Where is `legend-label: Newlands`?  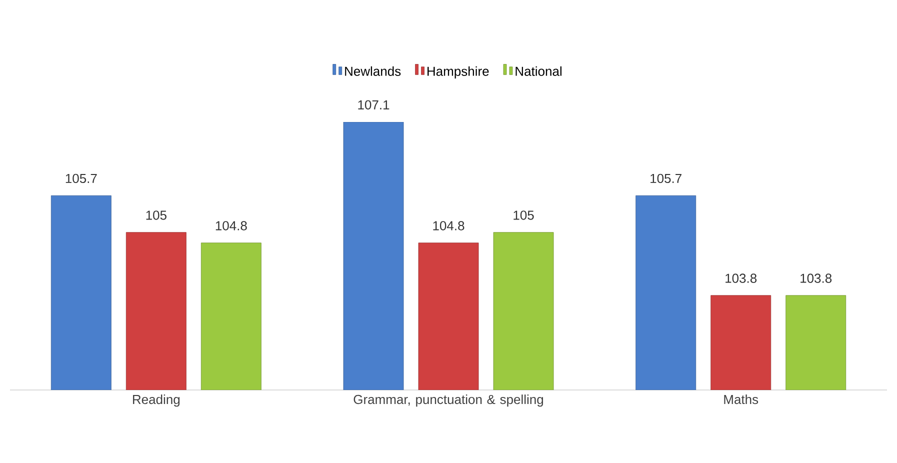 legend-label: Newlands is located at coordinates (373, 71).